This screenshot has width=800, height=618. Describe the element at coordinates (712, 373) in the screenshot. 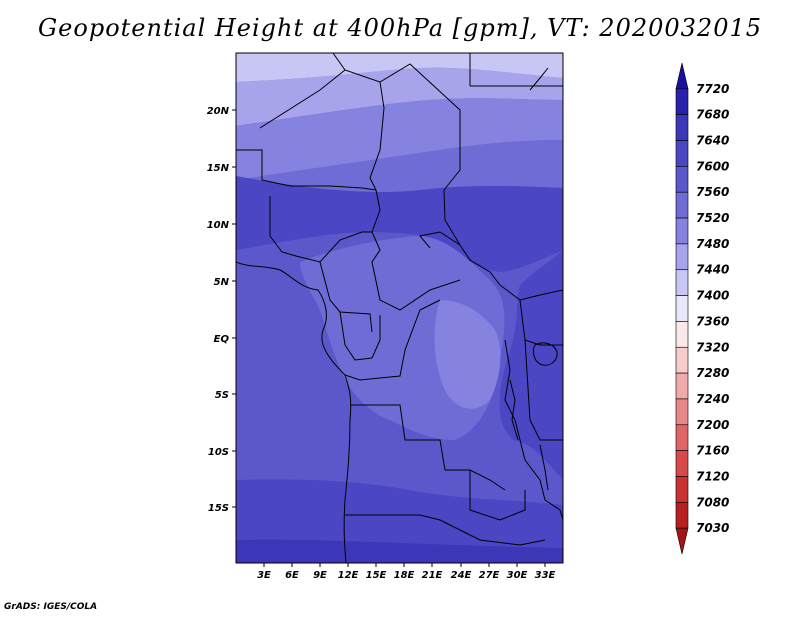

I see `colorbar-label: 7280` at that location.